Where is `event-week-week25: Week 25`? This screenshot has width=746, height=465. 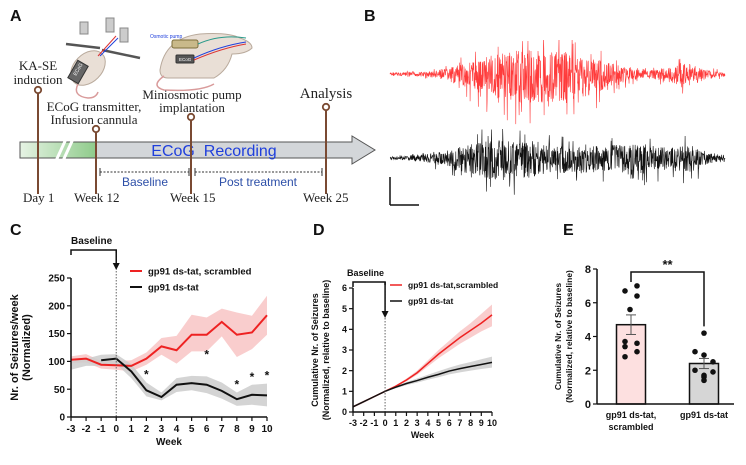
event-week-week25: Week 25 is located at coordinates (326, 197).